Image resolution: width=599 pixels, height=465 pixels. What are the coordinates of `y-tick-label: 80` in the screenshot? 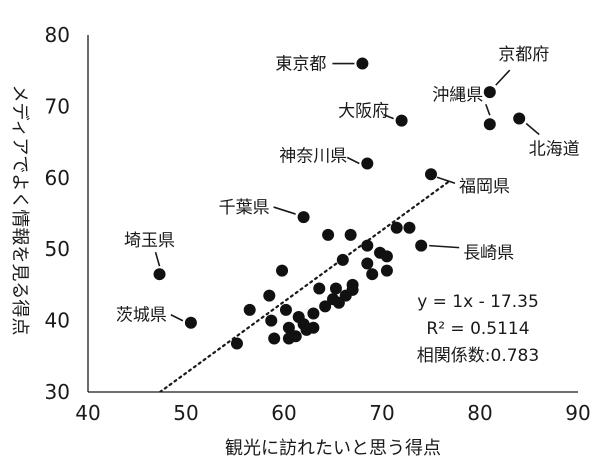 It's located at (57, 35).